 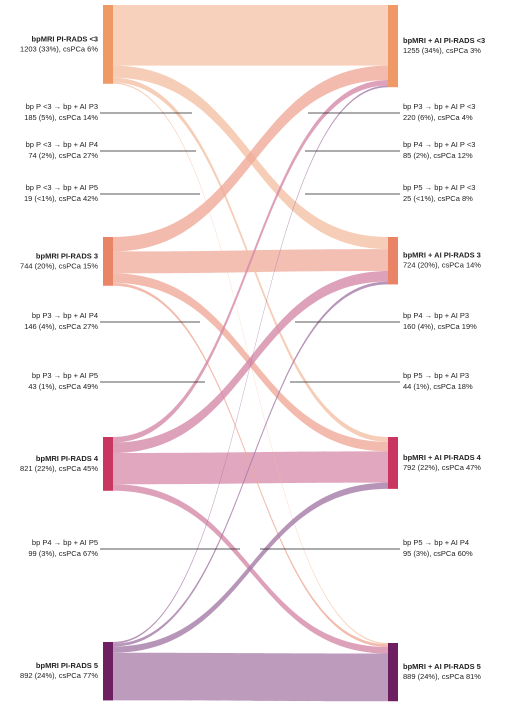 I want to click on node-label: bpMRI PI-RADS 3, so click(x=67, y=255).